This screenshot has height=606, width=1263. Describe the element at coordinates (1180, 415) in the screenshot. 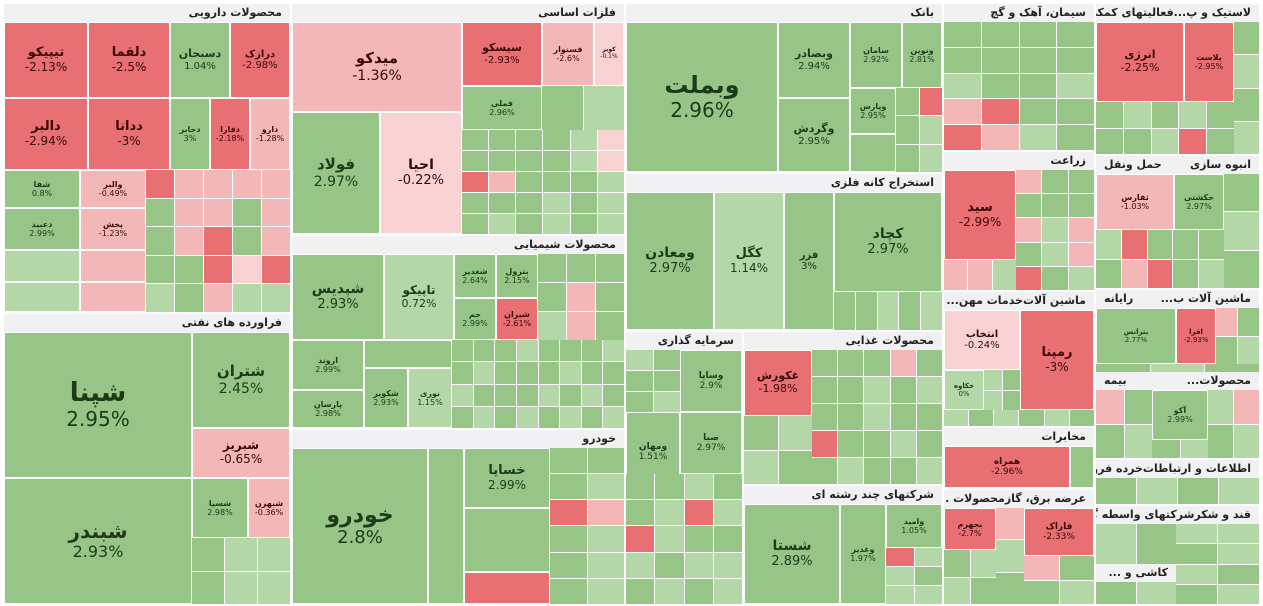

I see `tile-akhaber: آکو 2.99%` at that location.